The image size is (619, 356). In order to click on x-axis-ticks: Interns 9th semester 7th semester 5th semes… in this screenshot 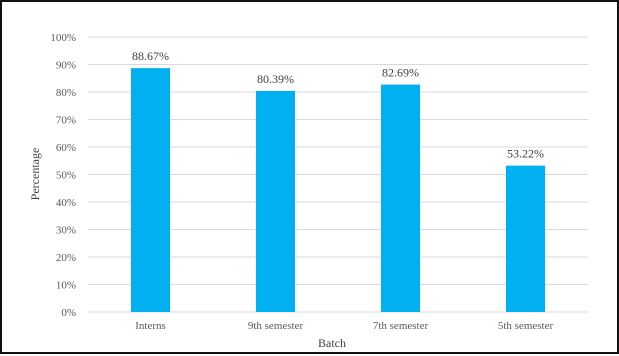, I will do `click(344, 326)`.